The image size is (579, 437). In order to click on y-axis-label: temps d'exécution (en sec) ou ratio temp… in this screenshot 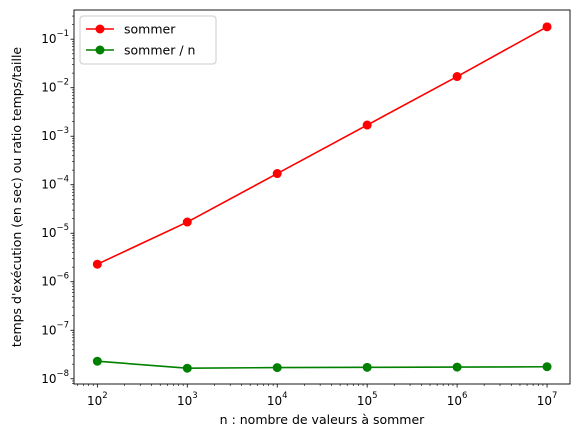, I will do `click(16, 197)`.